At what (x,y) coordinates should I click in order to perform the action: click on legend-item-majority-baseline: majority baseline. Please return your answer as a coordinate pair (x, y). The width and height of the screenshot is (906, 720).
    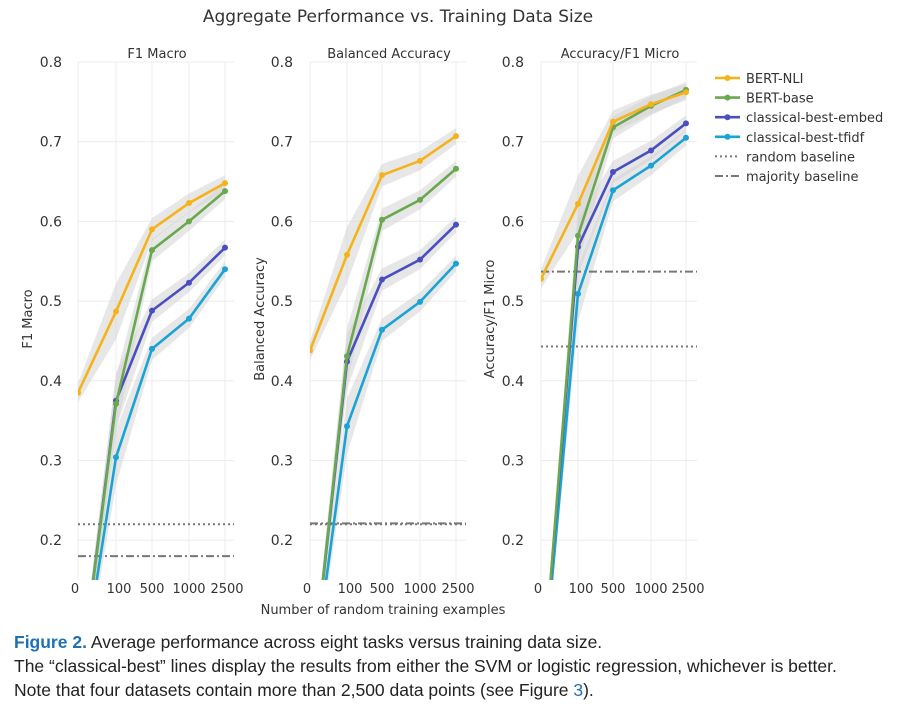
    Looking at the image, I should click on (787, 177).